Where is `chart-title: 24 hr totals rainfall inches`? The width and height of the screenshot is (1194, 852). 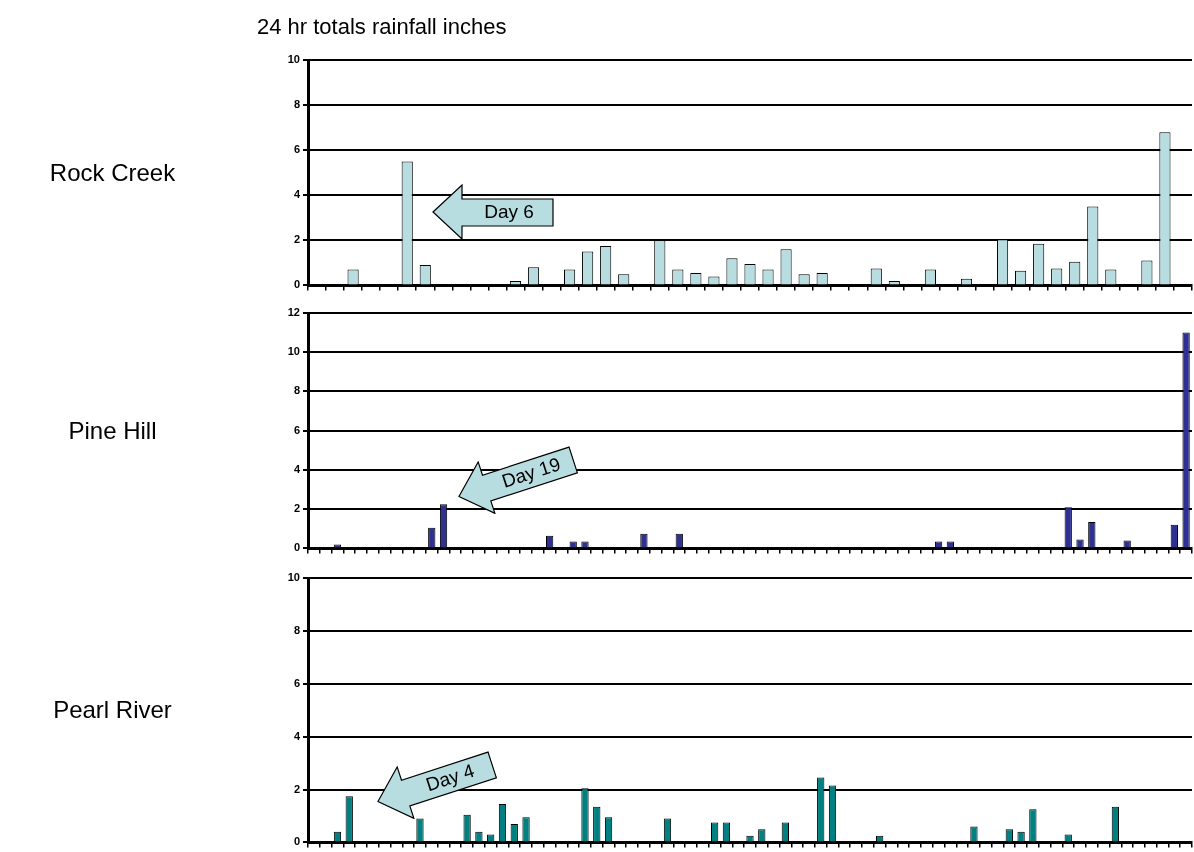 chart-title: 24 hr totals rainfall inches is located at coordinates (382, 27).